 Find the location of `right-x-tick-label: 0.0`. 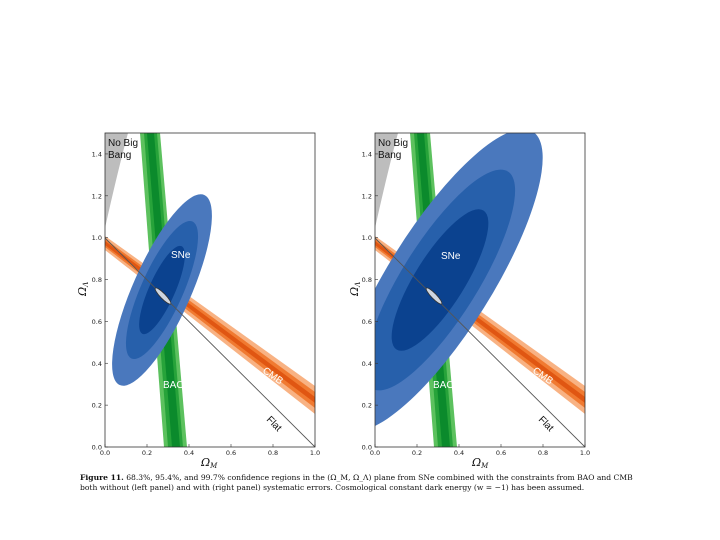

right-x-tick-label: 0.0 is located at coordinates (375, 453).